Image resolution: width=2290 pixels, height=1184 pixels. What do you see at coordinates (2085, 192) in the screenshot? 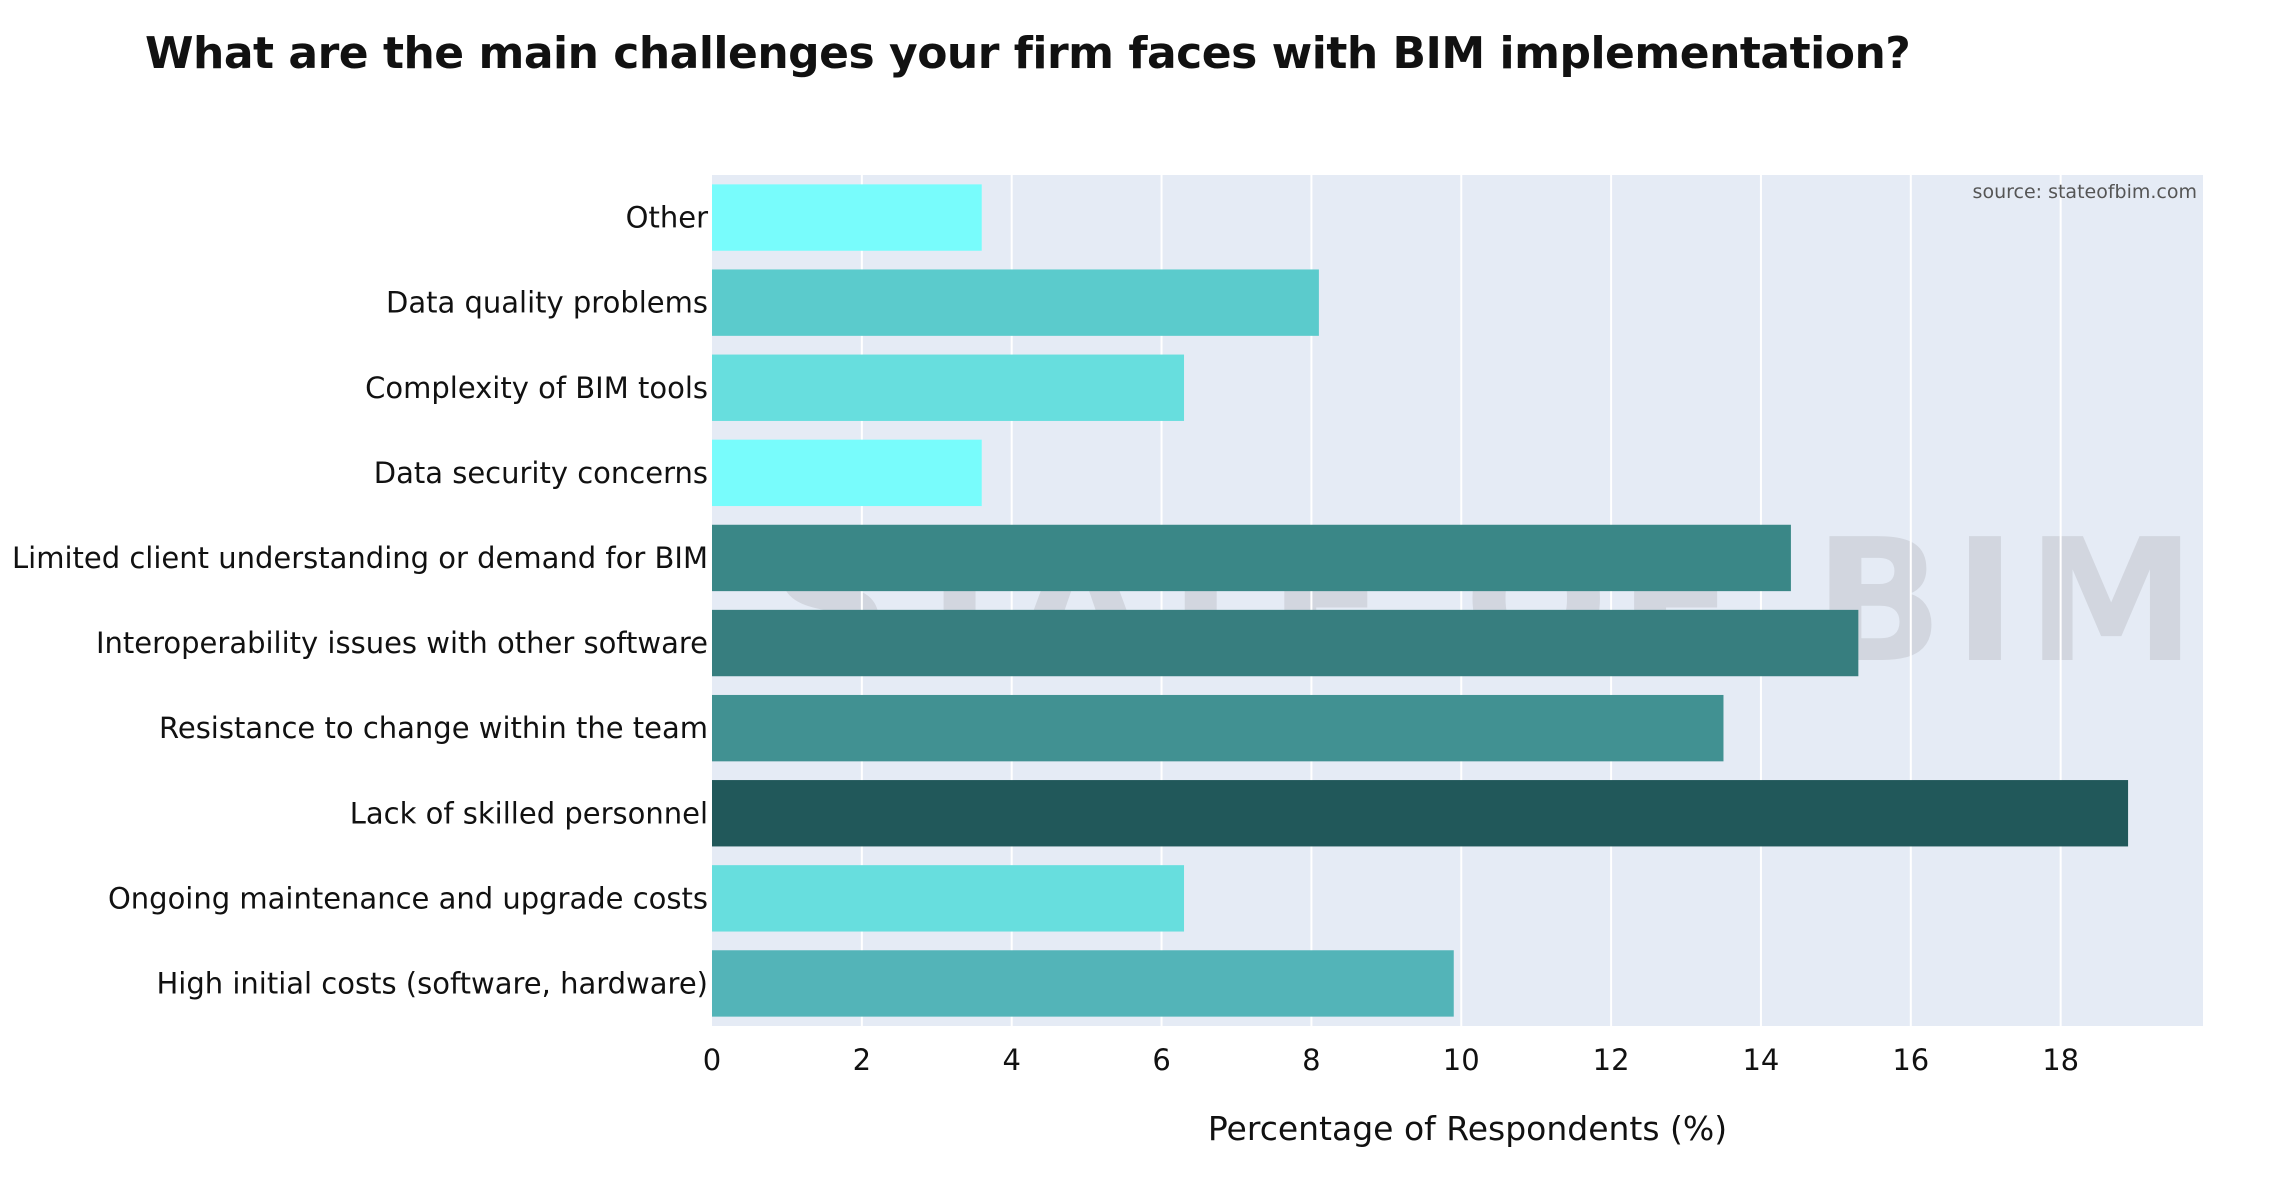
I see `source-annotation: source: stateofbim.com` at bounding box center [2085, 192].